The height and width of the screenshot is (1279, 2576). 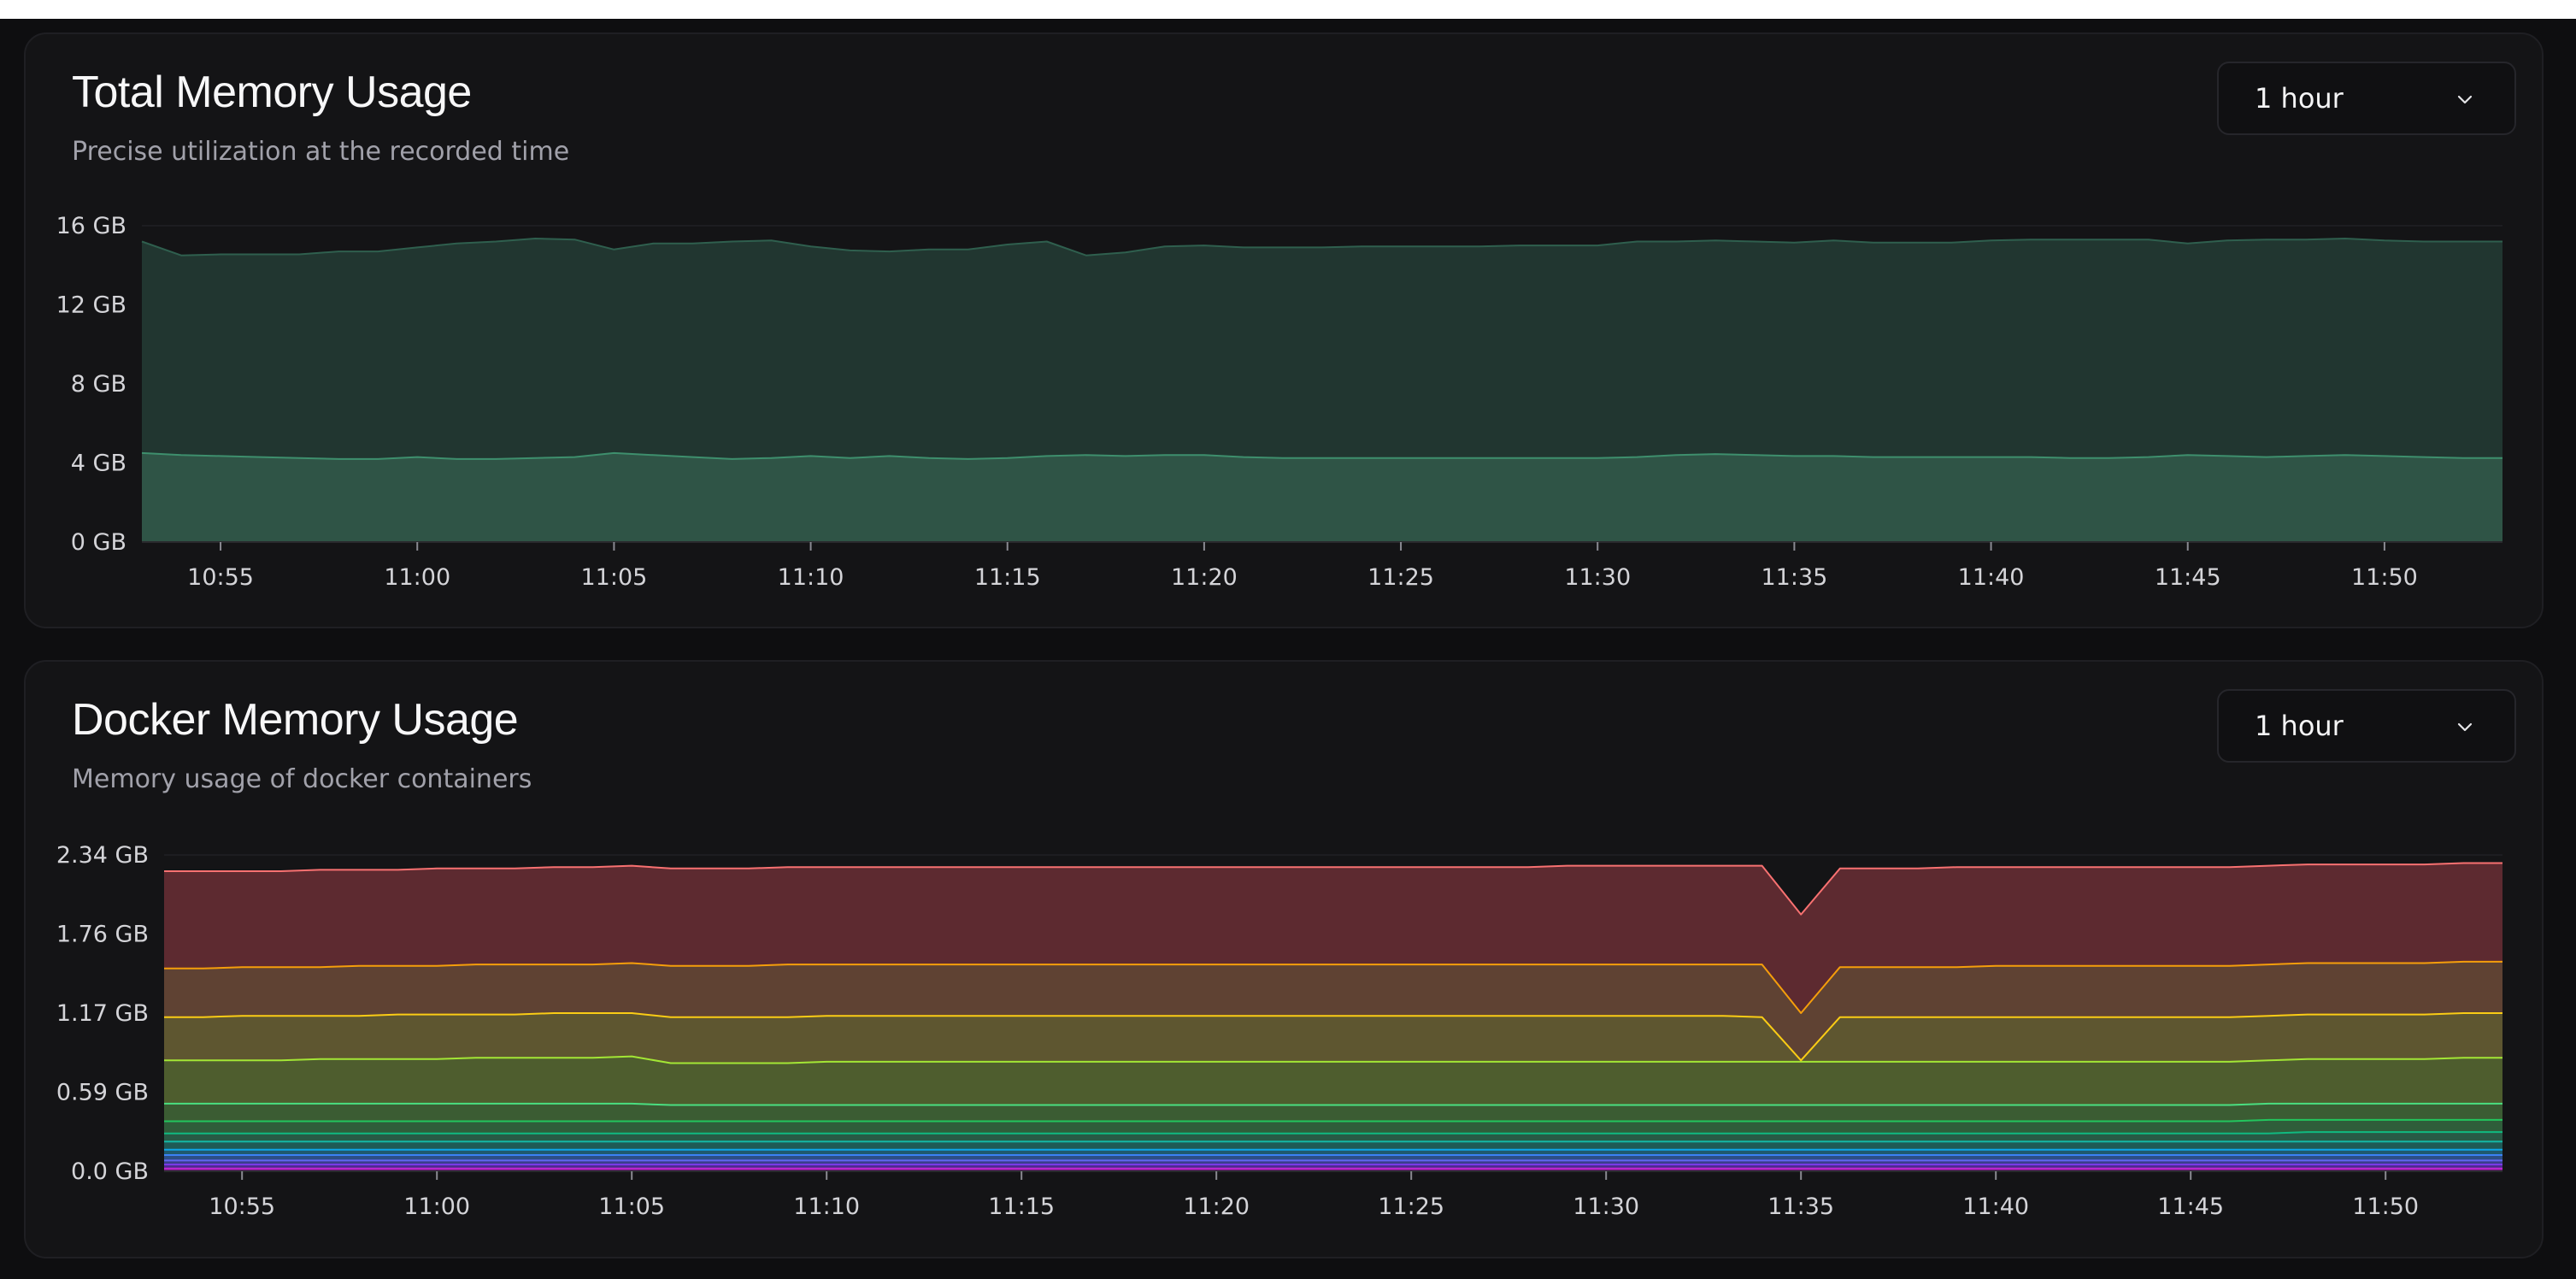 What do you see at coordinates (321, 152) in the screenshot?
I see `card-subtitle: Precise utilization at the recorded time` at bounding box center [321, 152].